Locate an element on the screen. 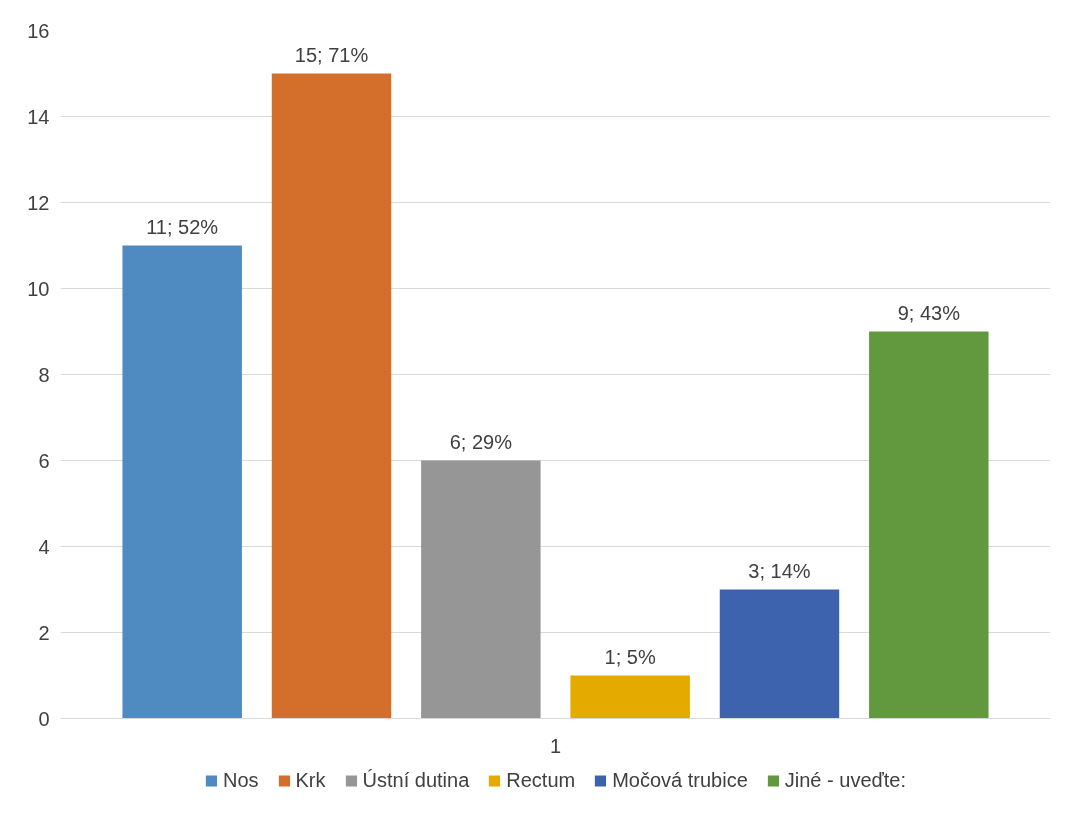 The width and height of the screenshot is (1080, 821). data-label: 15; 71% is located at coordinates (331, 54).